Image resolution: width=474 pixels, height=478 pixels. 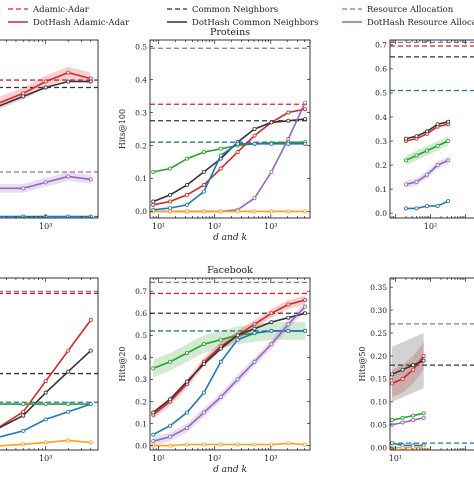 I want to click on y-axis-label: Hits@50, so click(x=362, y=363).